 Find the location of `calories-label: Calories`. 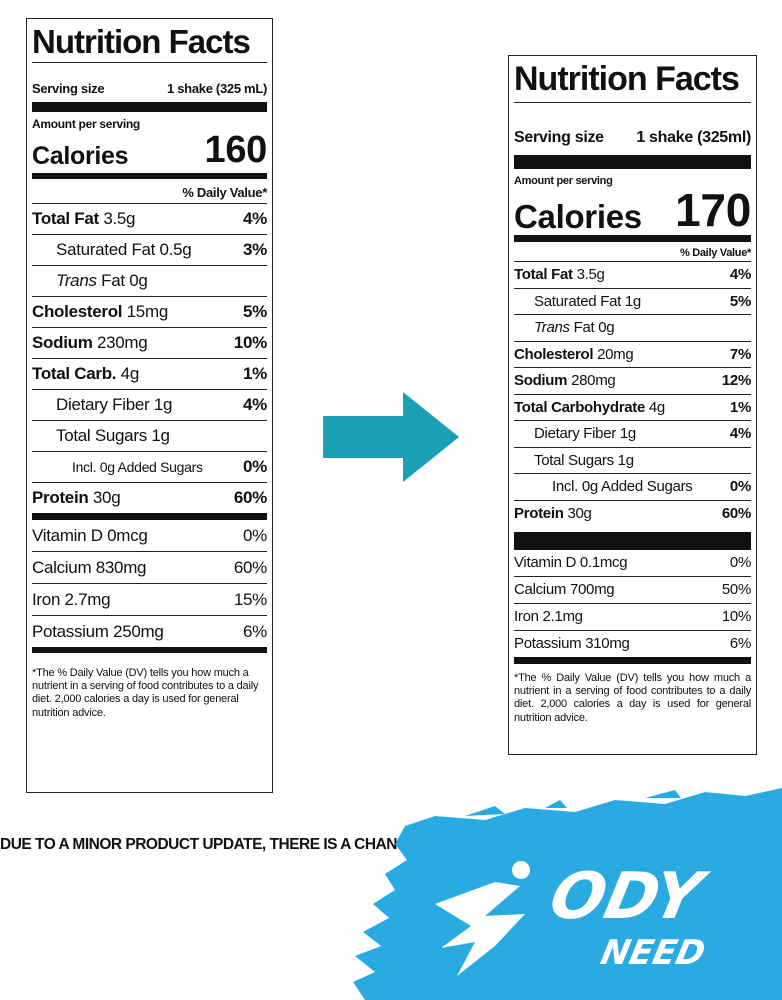

calories-label: Calories is located at coordinates (578, 216).